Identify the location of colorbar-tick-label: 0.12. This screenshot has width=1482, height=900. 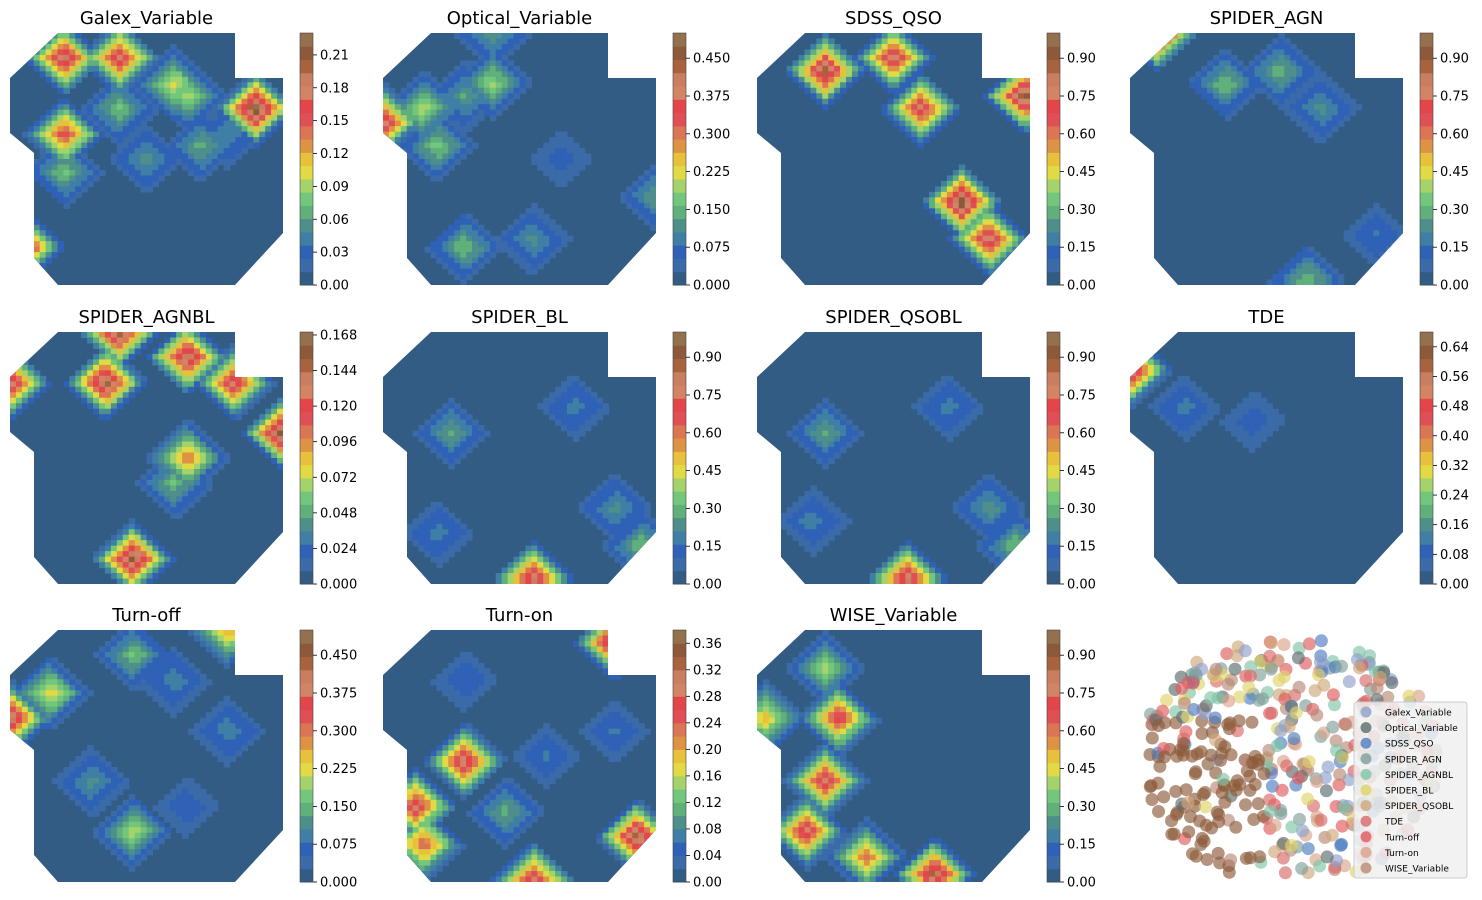
(334, 154).